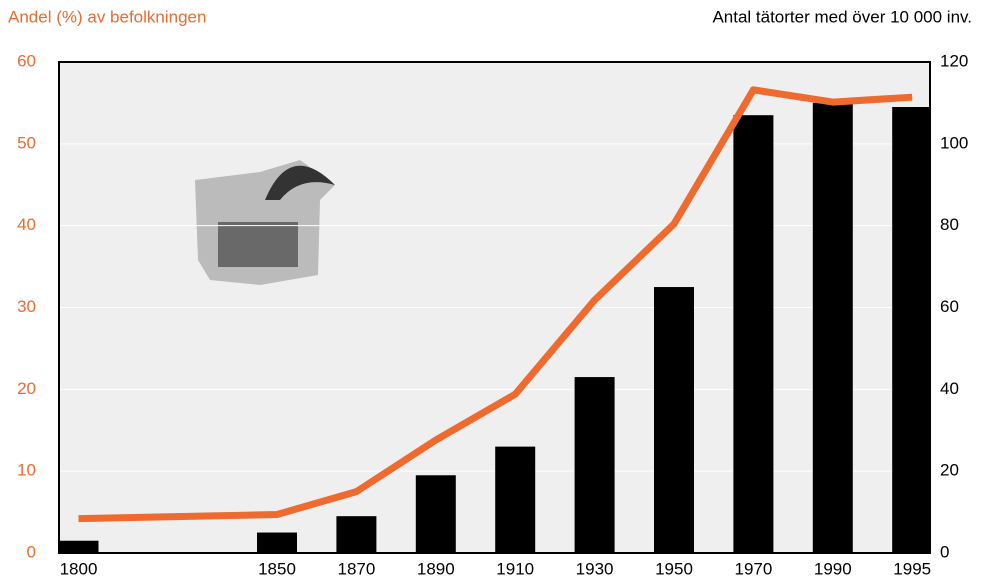  I want to click on x-tick-label: 1890, so click(436, 568).